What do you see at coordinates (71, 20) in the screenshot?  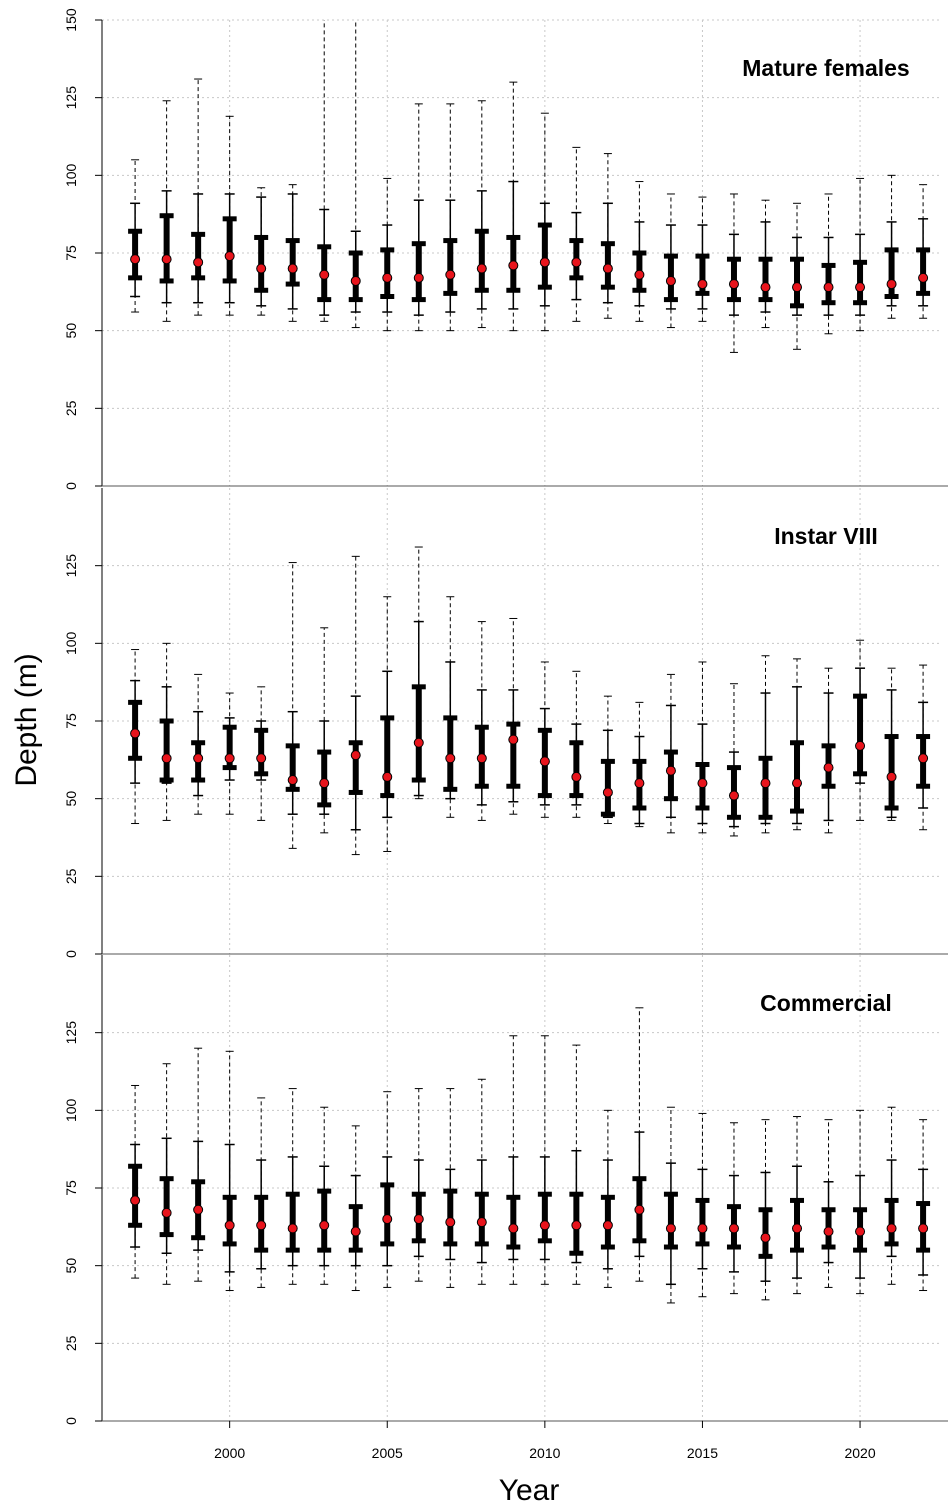 I see `y-tick-label: 150` at bounding box center [71, 20].